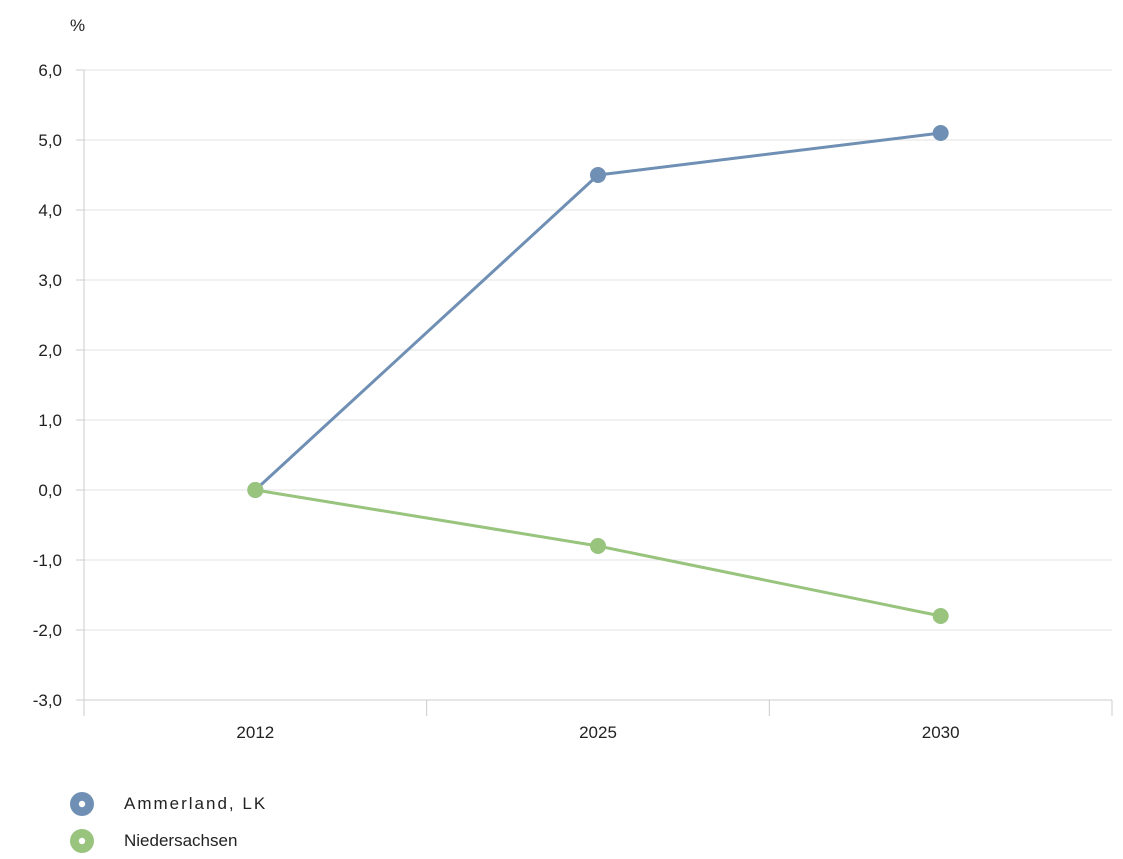 The width and height of the screenshot is (1123, 859). I want to click on legend-item-niedersachsen: Niedersachsen, so click(167, 840).